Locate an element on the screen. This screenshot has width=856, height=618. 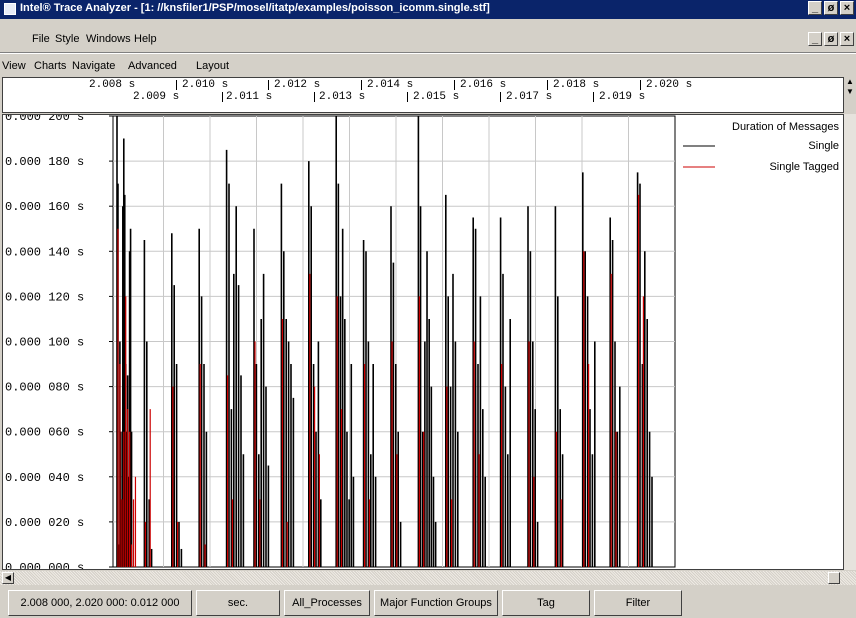
timeline-tick-label: 2.019 s is located at coordinates (622, 97).